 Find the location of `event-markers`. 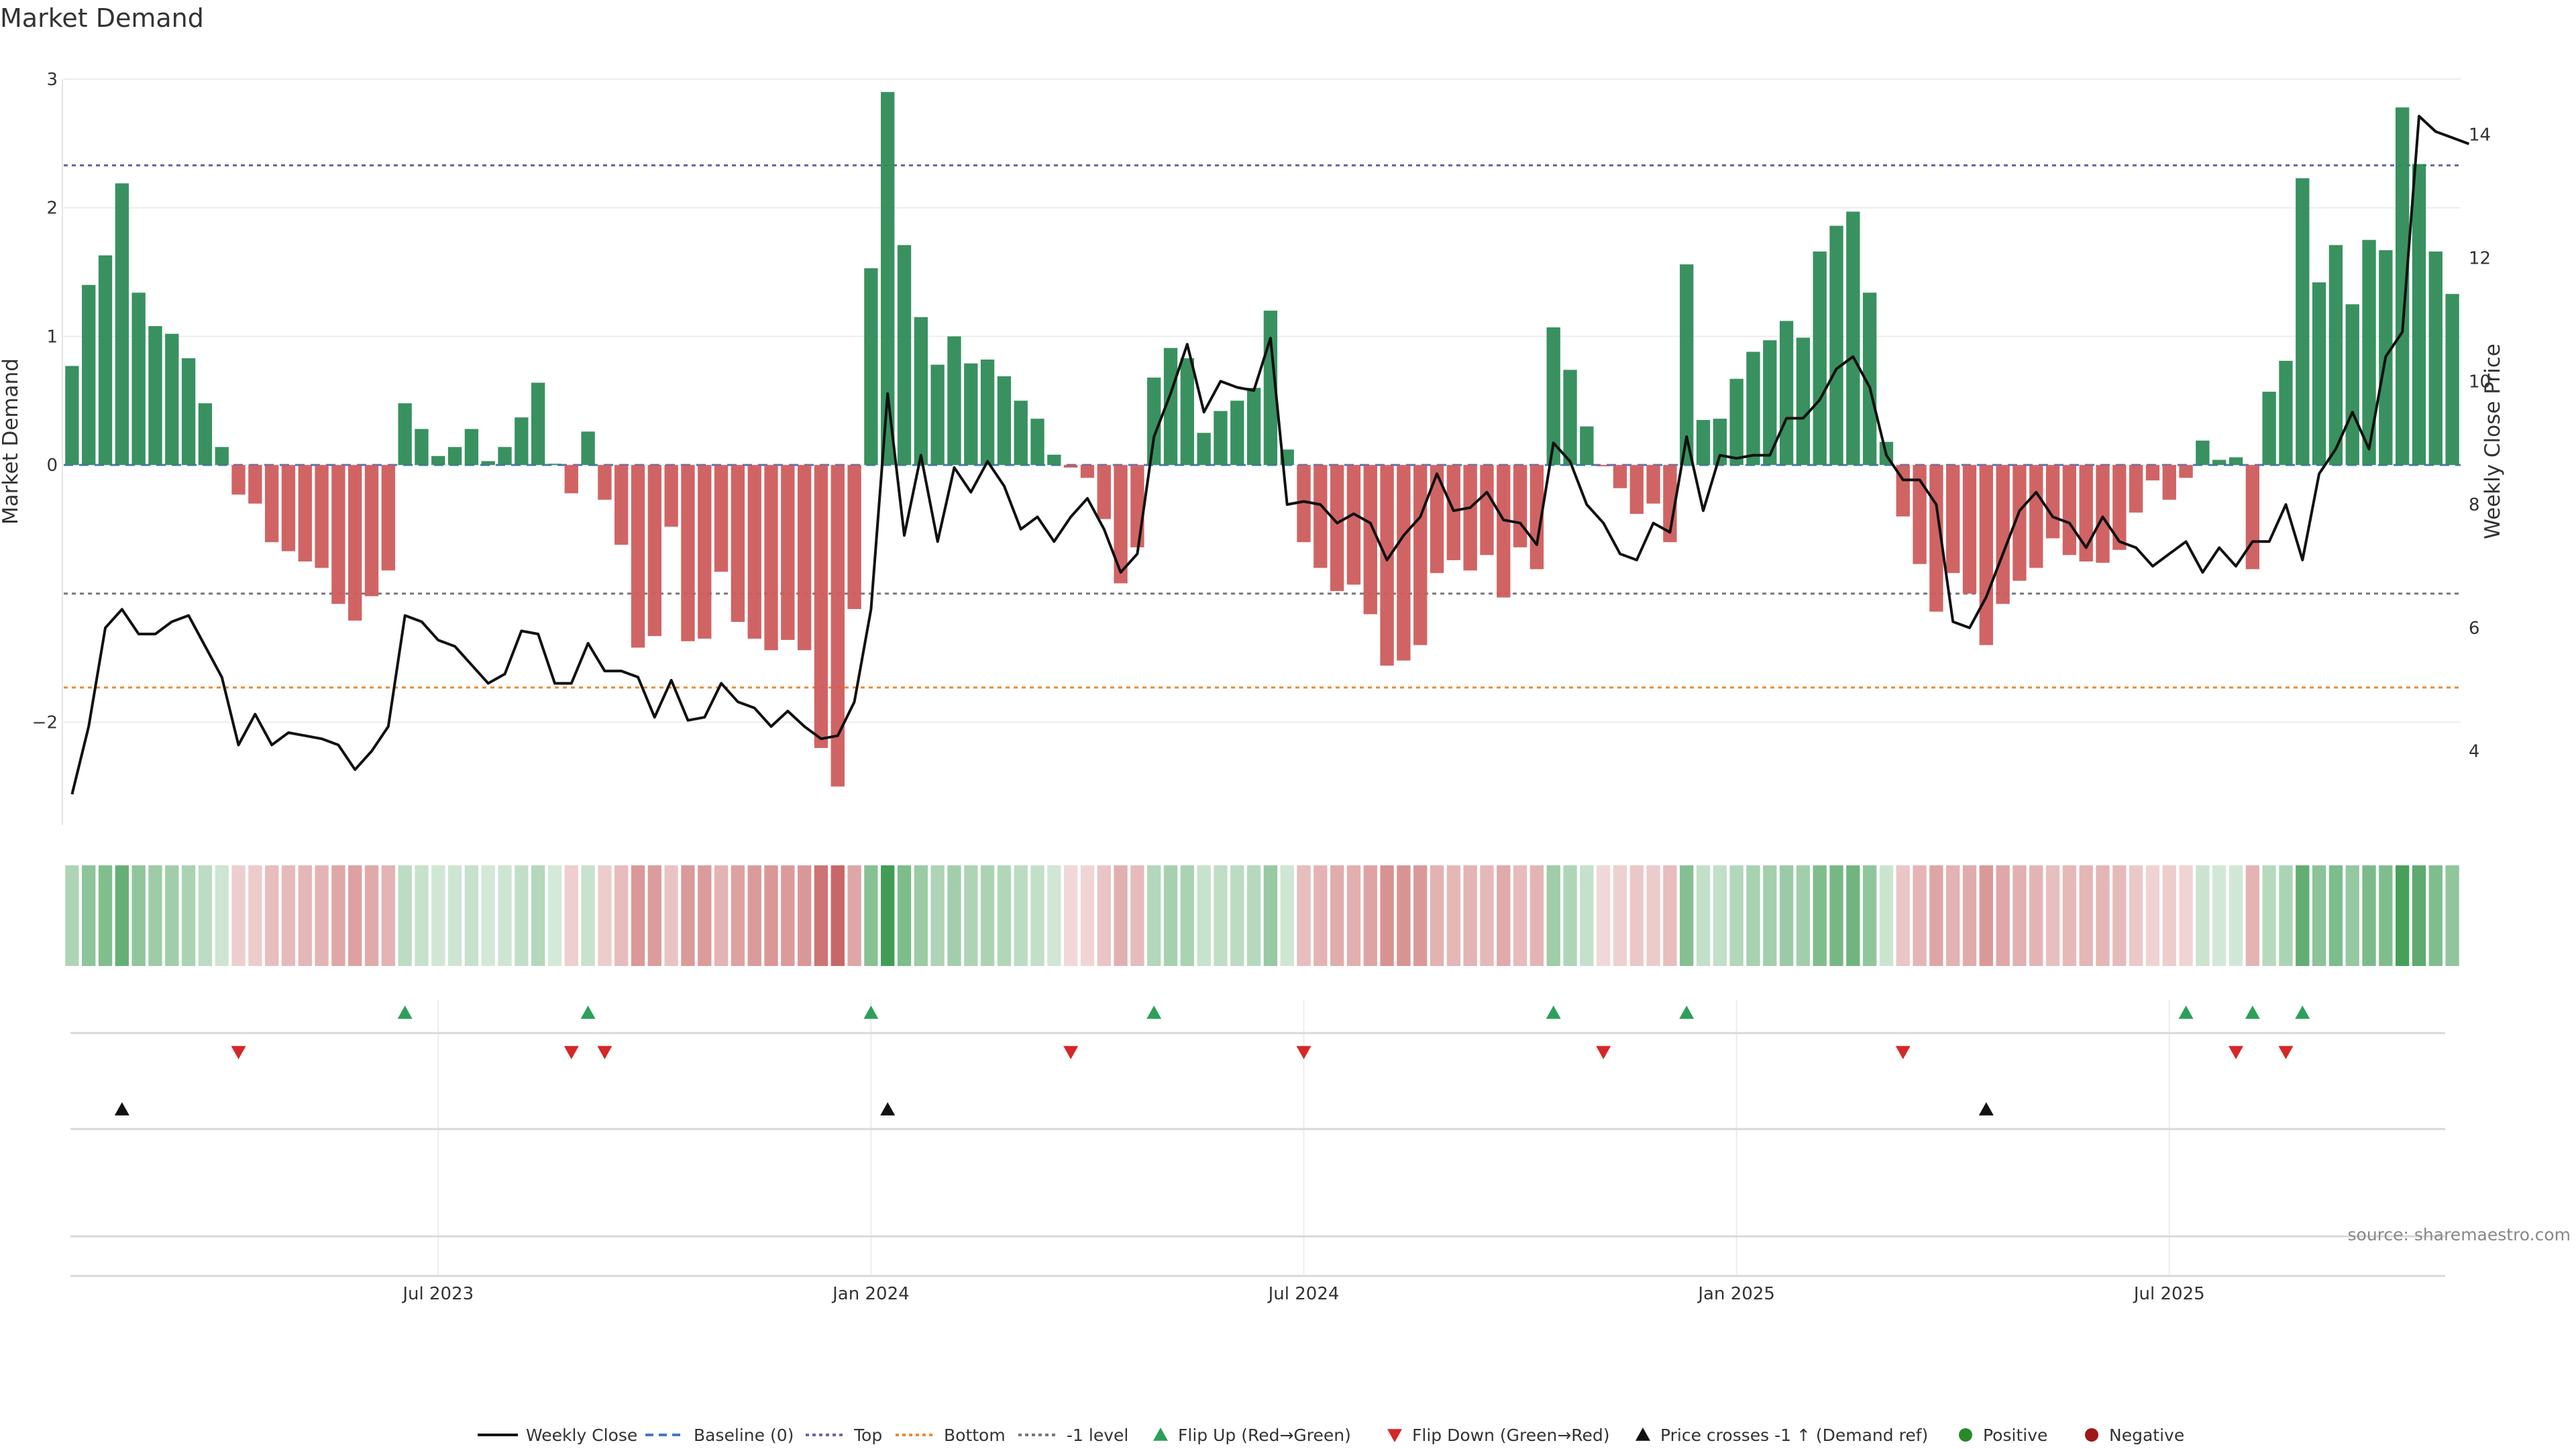

event-markers is located at coordinates (1212, 1061).